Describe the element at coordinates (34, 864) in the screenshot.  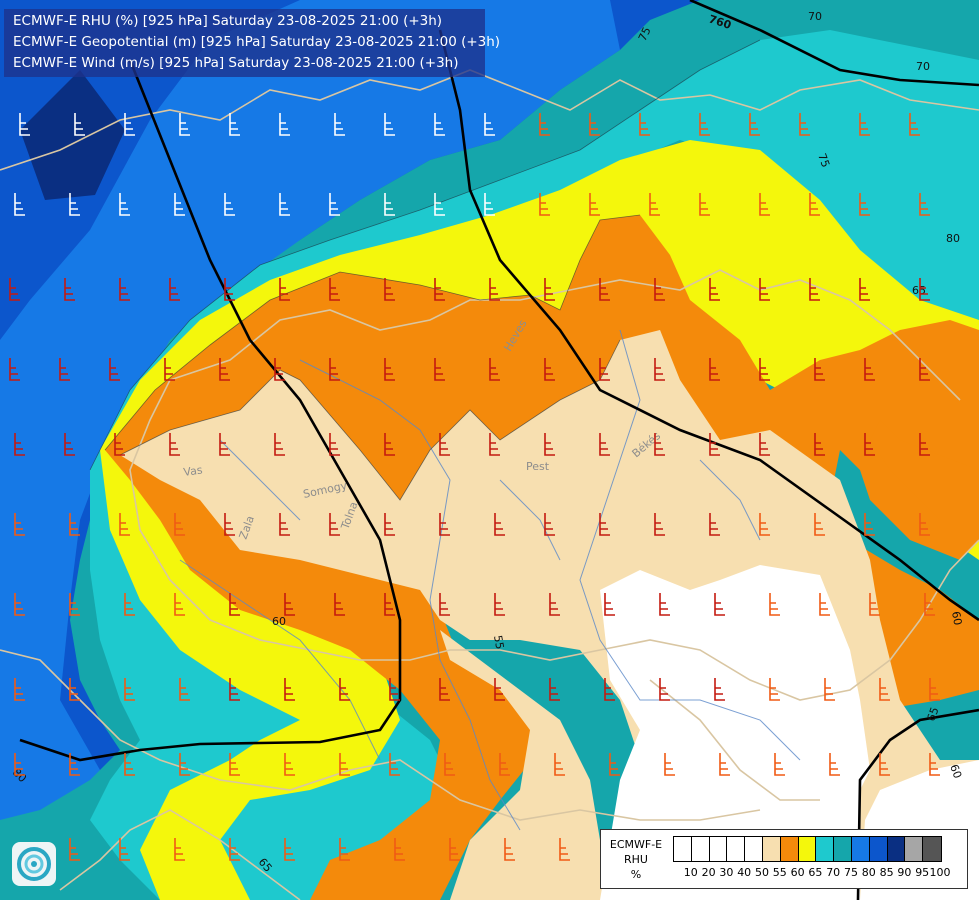
I see `ogimet-logo-icon` at that location.